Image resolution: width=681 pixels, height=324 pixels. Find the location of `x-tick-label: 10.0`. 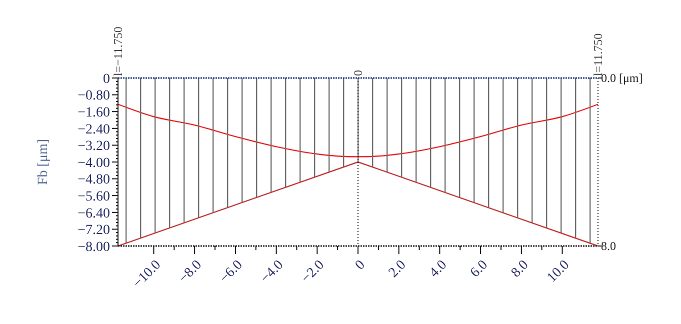

x-tick-label: 10.0 is located at coordinates (558, 272).